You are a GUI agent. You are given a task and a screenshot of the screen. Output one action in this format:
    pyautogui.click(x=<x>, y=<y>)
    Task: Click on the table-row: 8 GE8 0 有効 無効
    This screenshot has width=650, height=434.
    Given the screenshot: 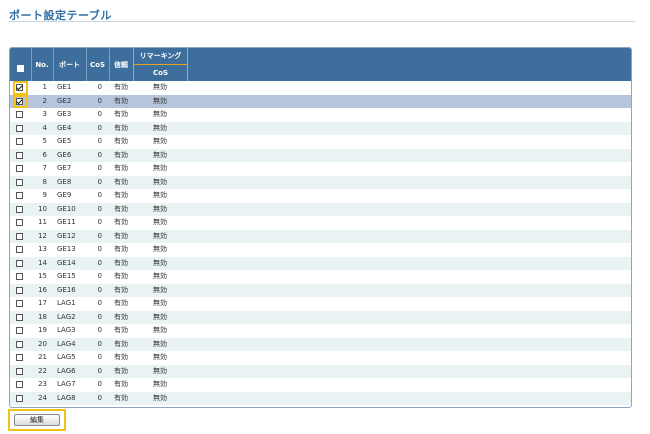 What is the action you would take?
    pyautogui.click(x=320, y=182)
    